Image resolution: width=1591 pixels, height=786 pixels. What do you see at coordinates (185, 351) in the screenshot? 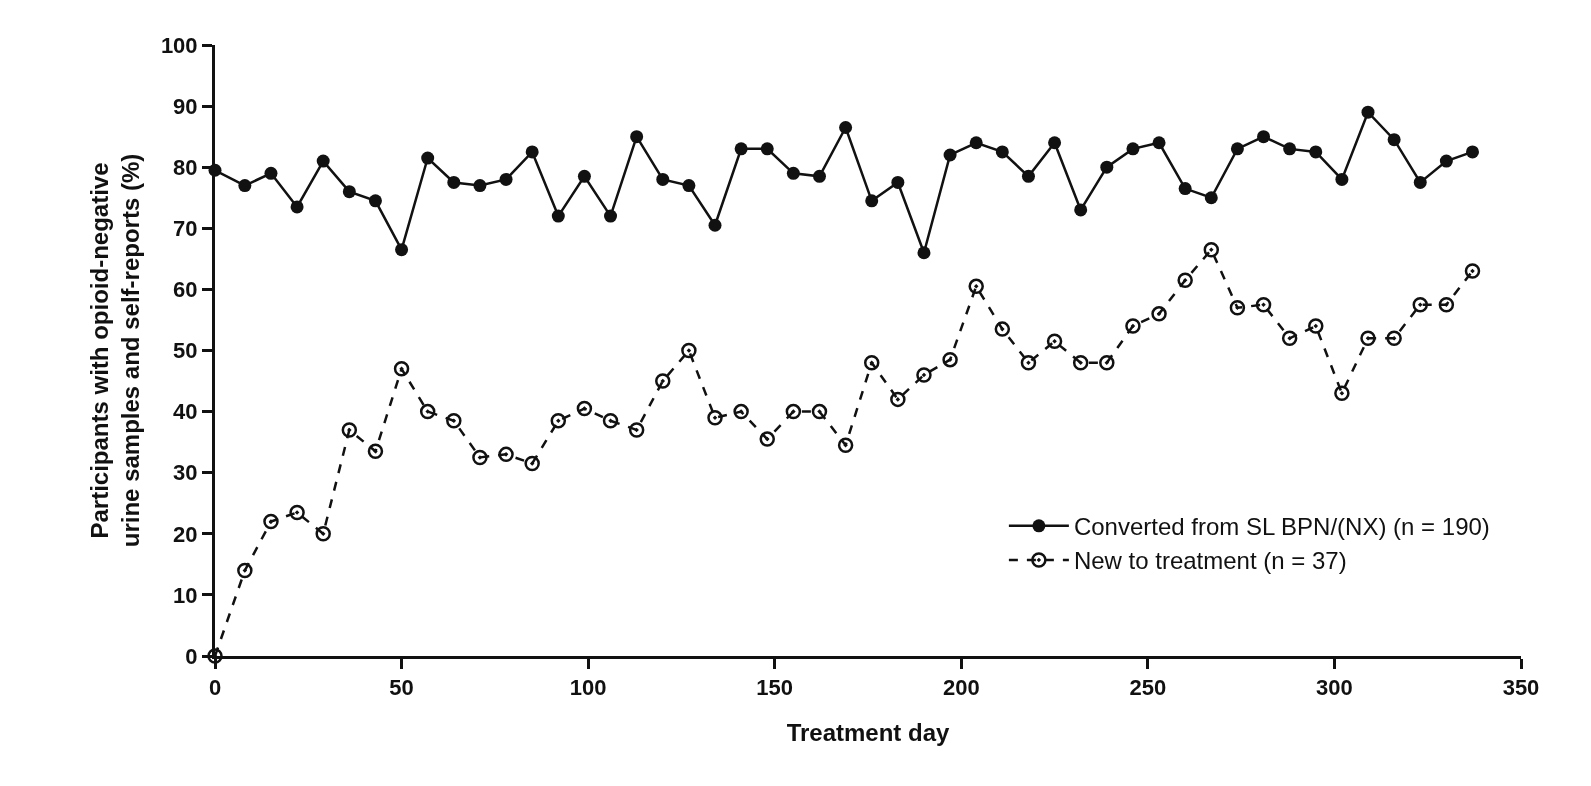
I see `y-tick-label: 50` at bounding box center [185, 351].